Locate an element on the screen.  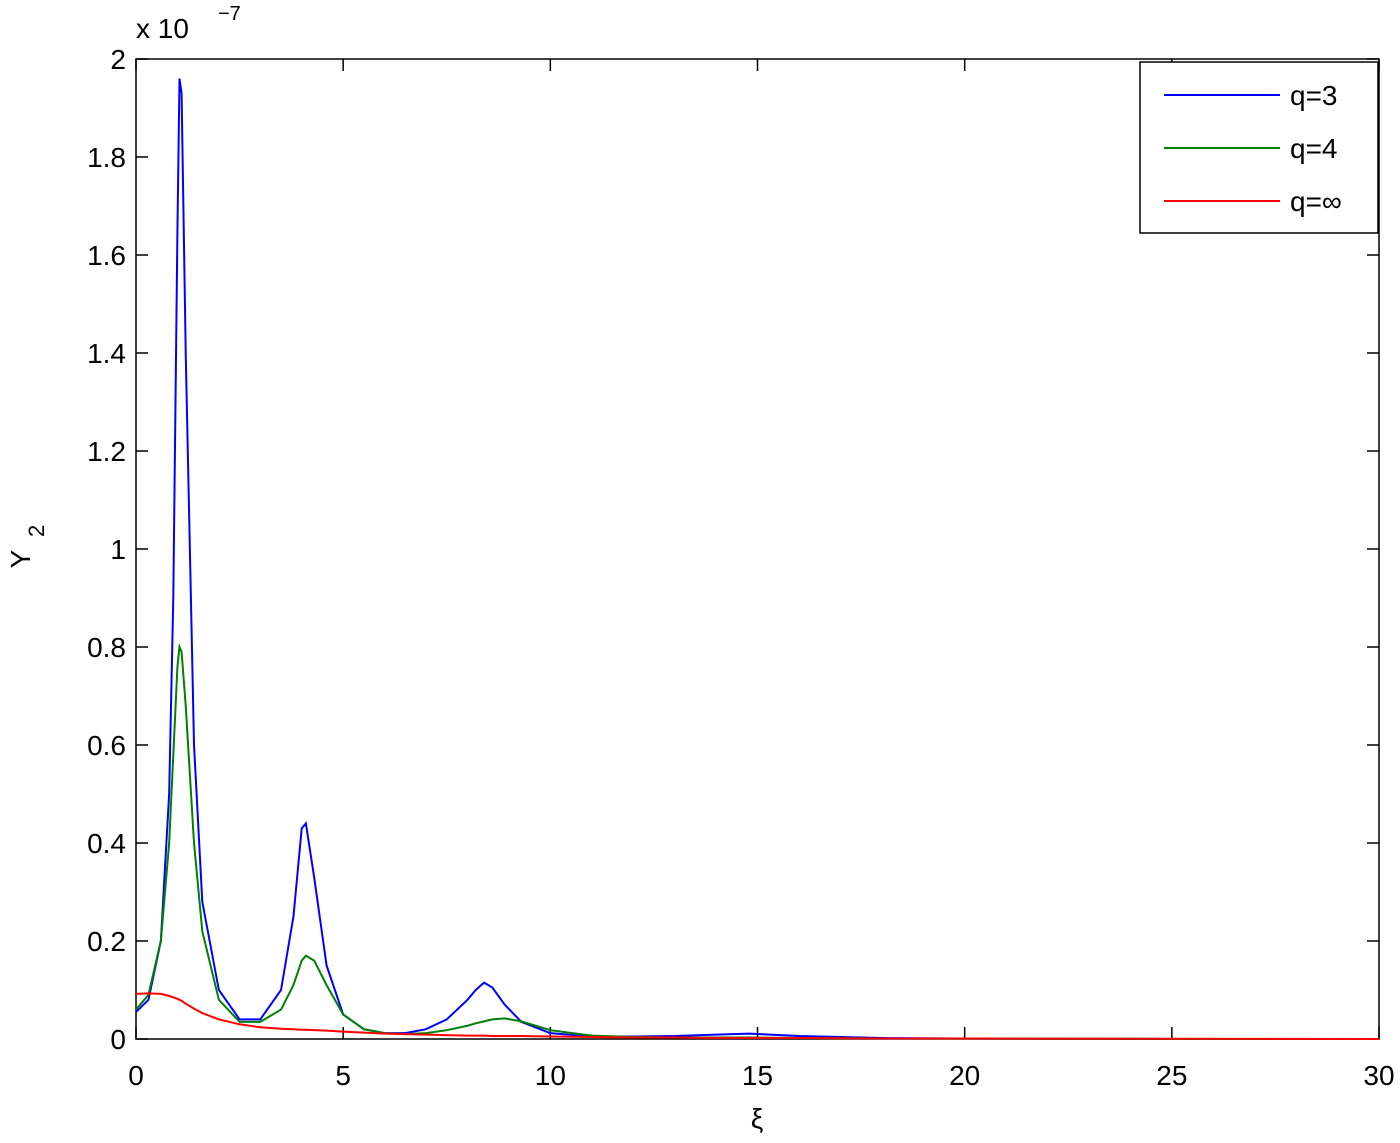
y-multiplier-exponent: −7 is located at coordinates (229, 14).